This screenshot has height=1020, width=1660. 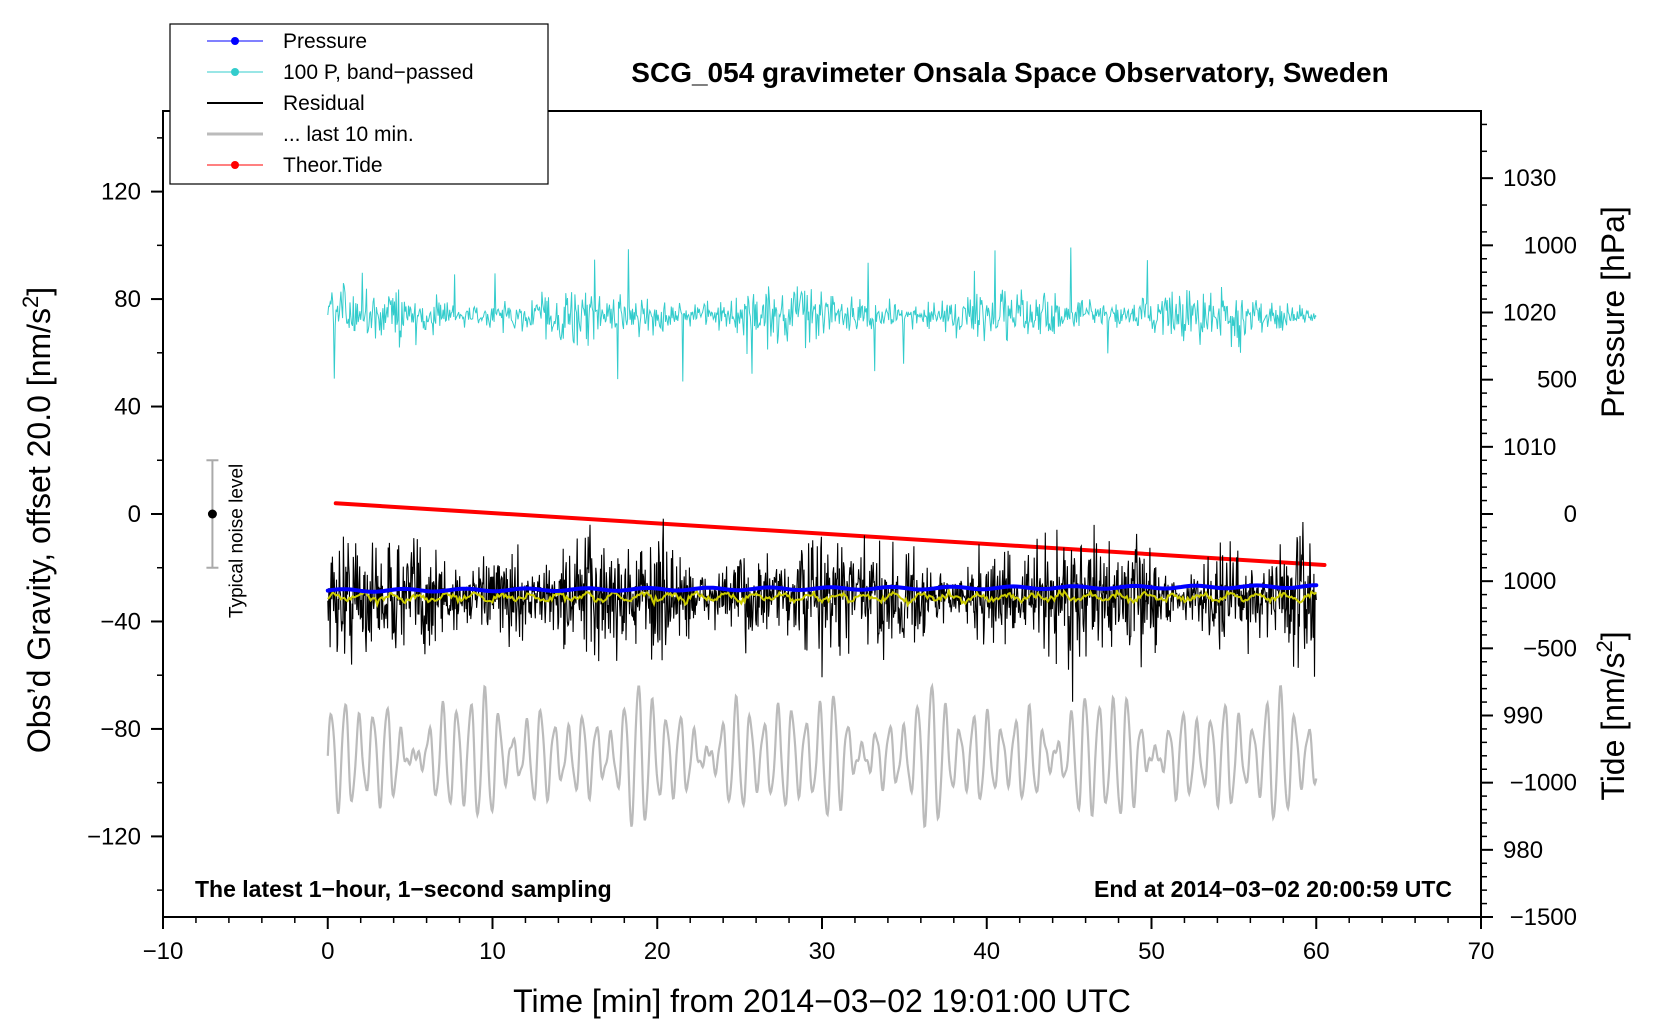 What do you see at coordinates (822, 597) in the screenshot?
I see `series-residual-smoothed` at bounding box center [822, 597].